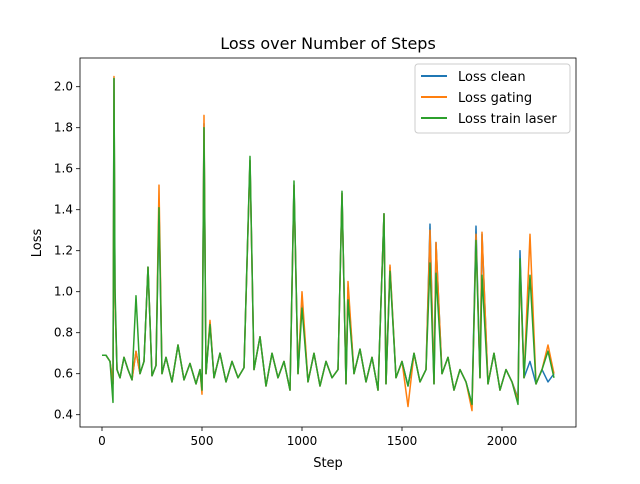  Describe the element at coordinates (202, 441) in the screenshot. I see `x-tick-label: 500` at that location.